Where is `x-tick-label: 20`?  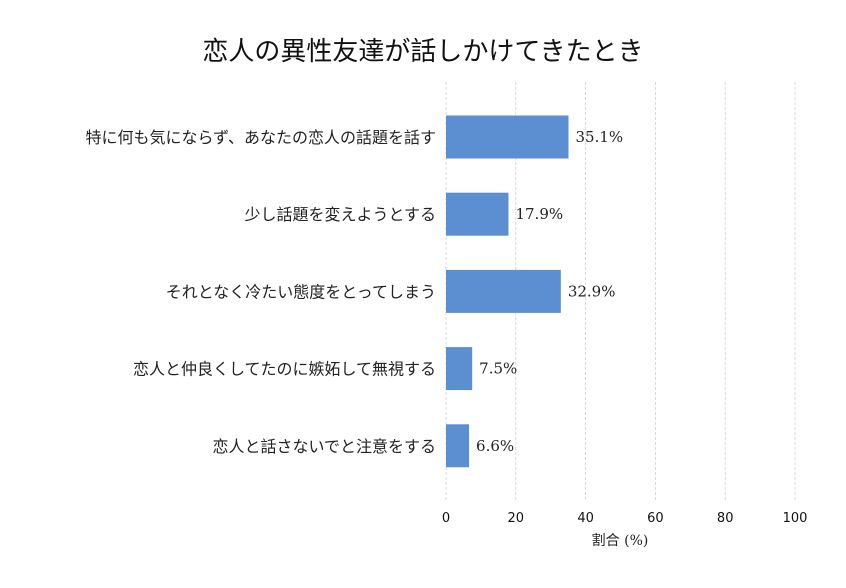 x-tick-label: 20 is located at coordinates (516, 518).